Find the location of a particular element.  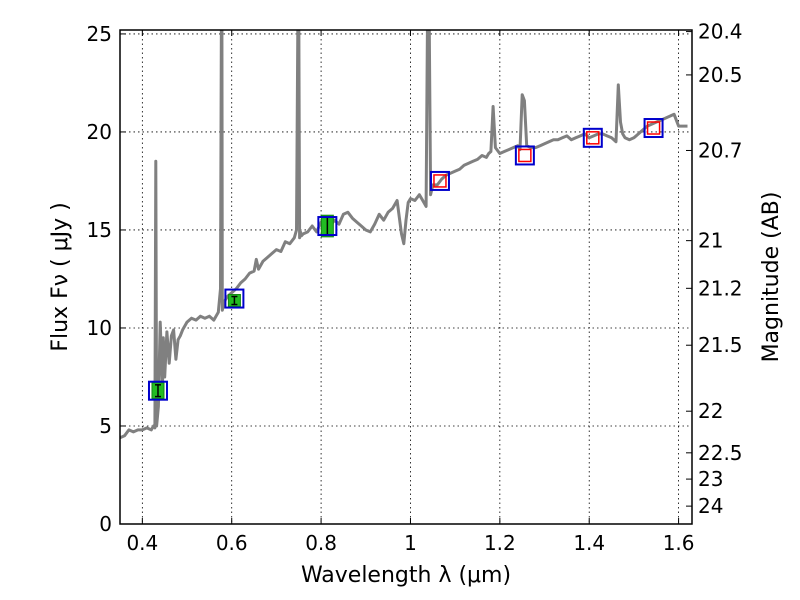

magnitude-axis: 20.4 20.5 20.7 21 21.2 21.5 22 22.523 24 is located at coordinates (714, 269).